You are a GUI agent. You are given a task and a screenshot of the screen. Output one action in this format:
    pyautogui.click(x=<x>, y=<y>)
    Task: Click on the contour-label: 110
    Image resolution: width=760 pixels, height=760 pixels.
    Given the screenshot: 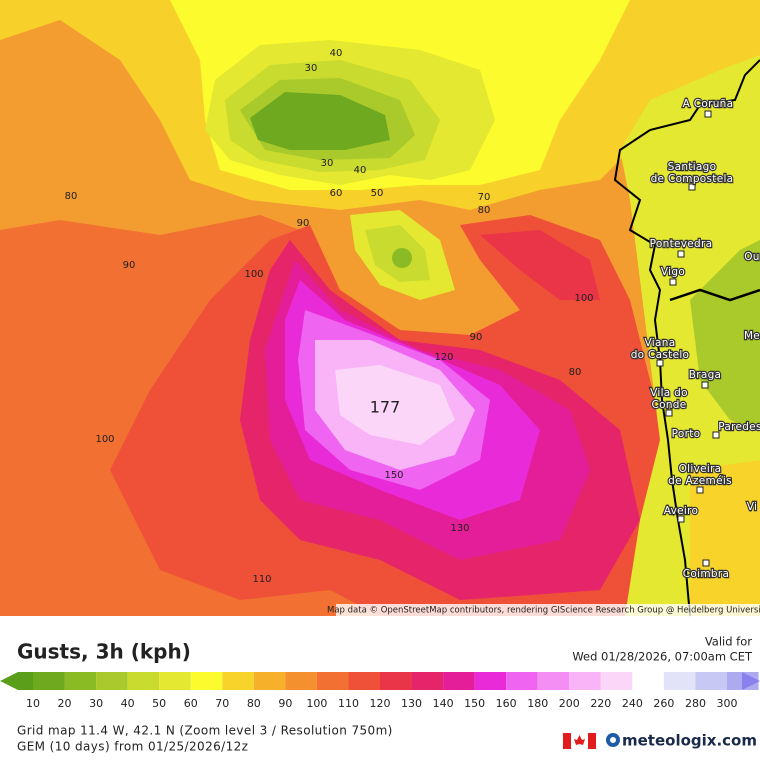 What is the action you would take?
    pyautogui.click(x=261, y=579)
    